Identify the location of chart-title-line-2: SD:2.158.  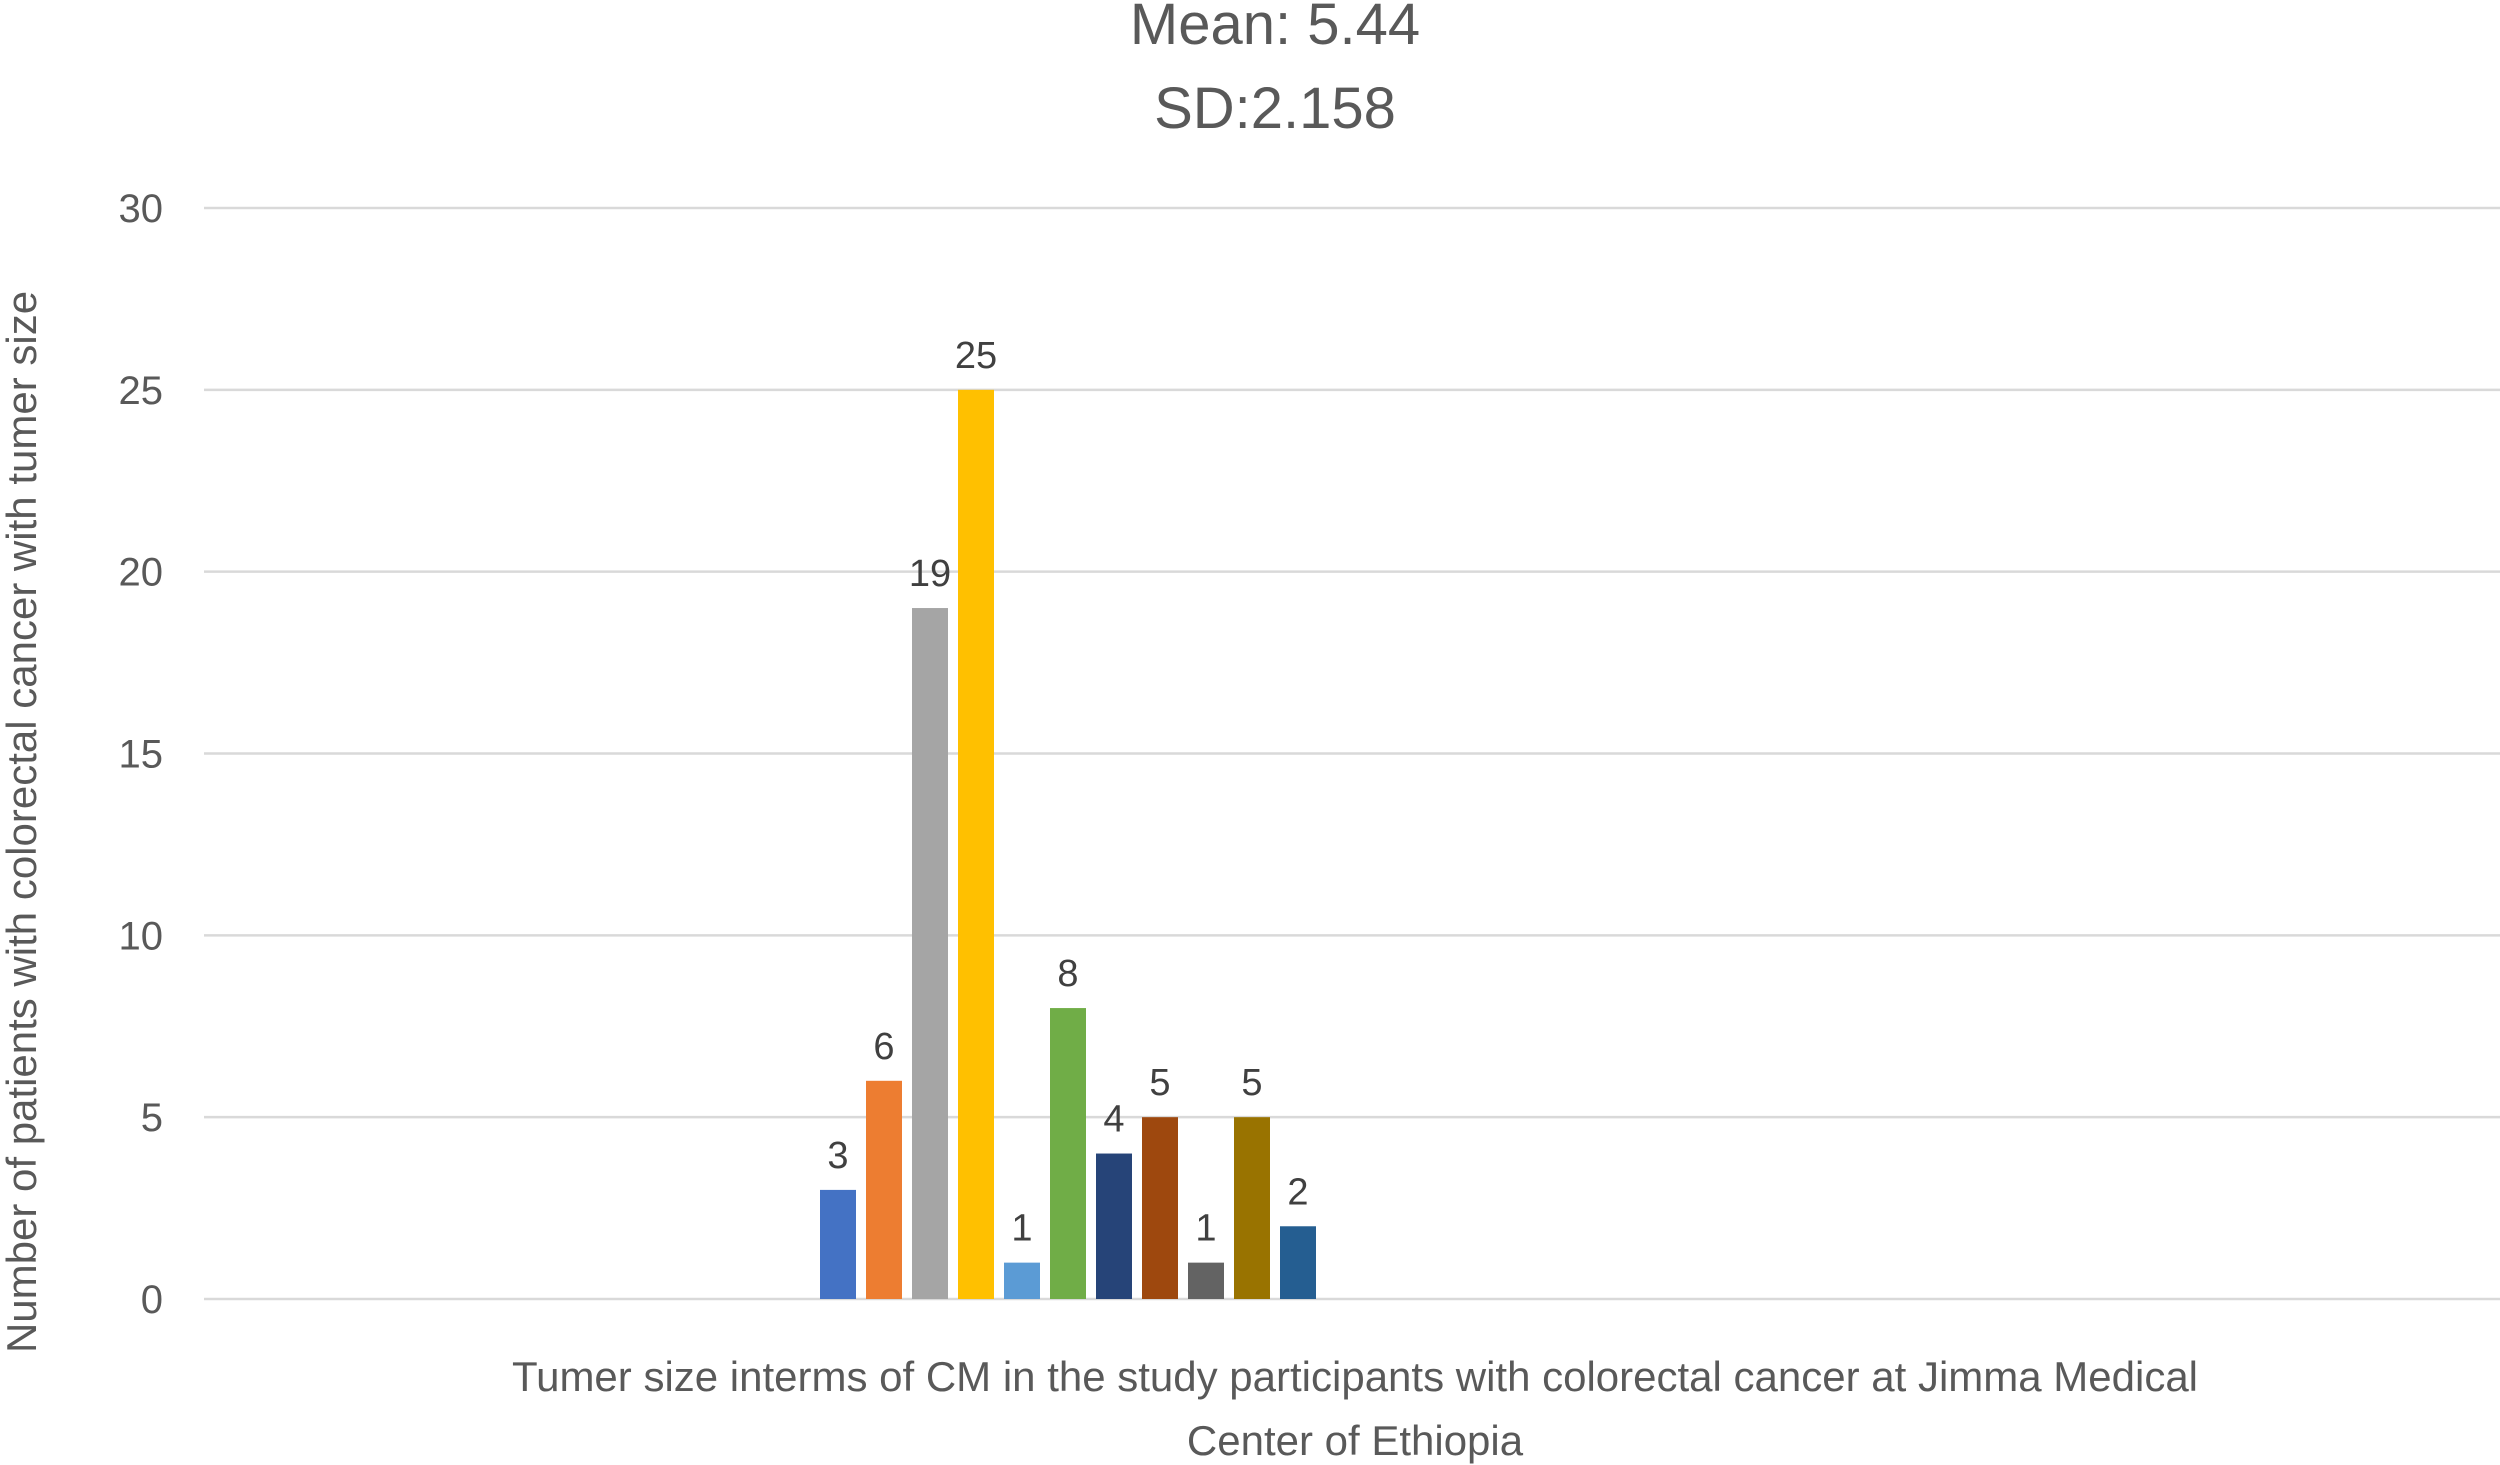
(1275, 108).